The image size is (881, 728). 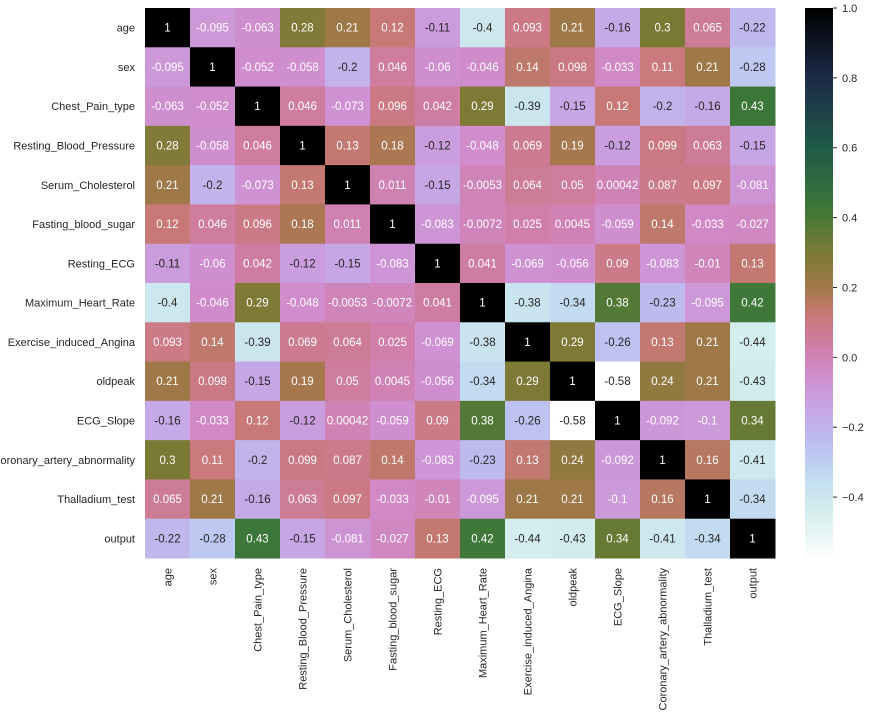 What do you see at coordinates (392, 147) in the screenshot?
I see `cell-value-label: 0.18` at bounding box center [392, 147].